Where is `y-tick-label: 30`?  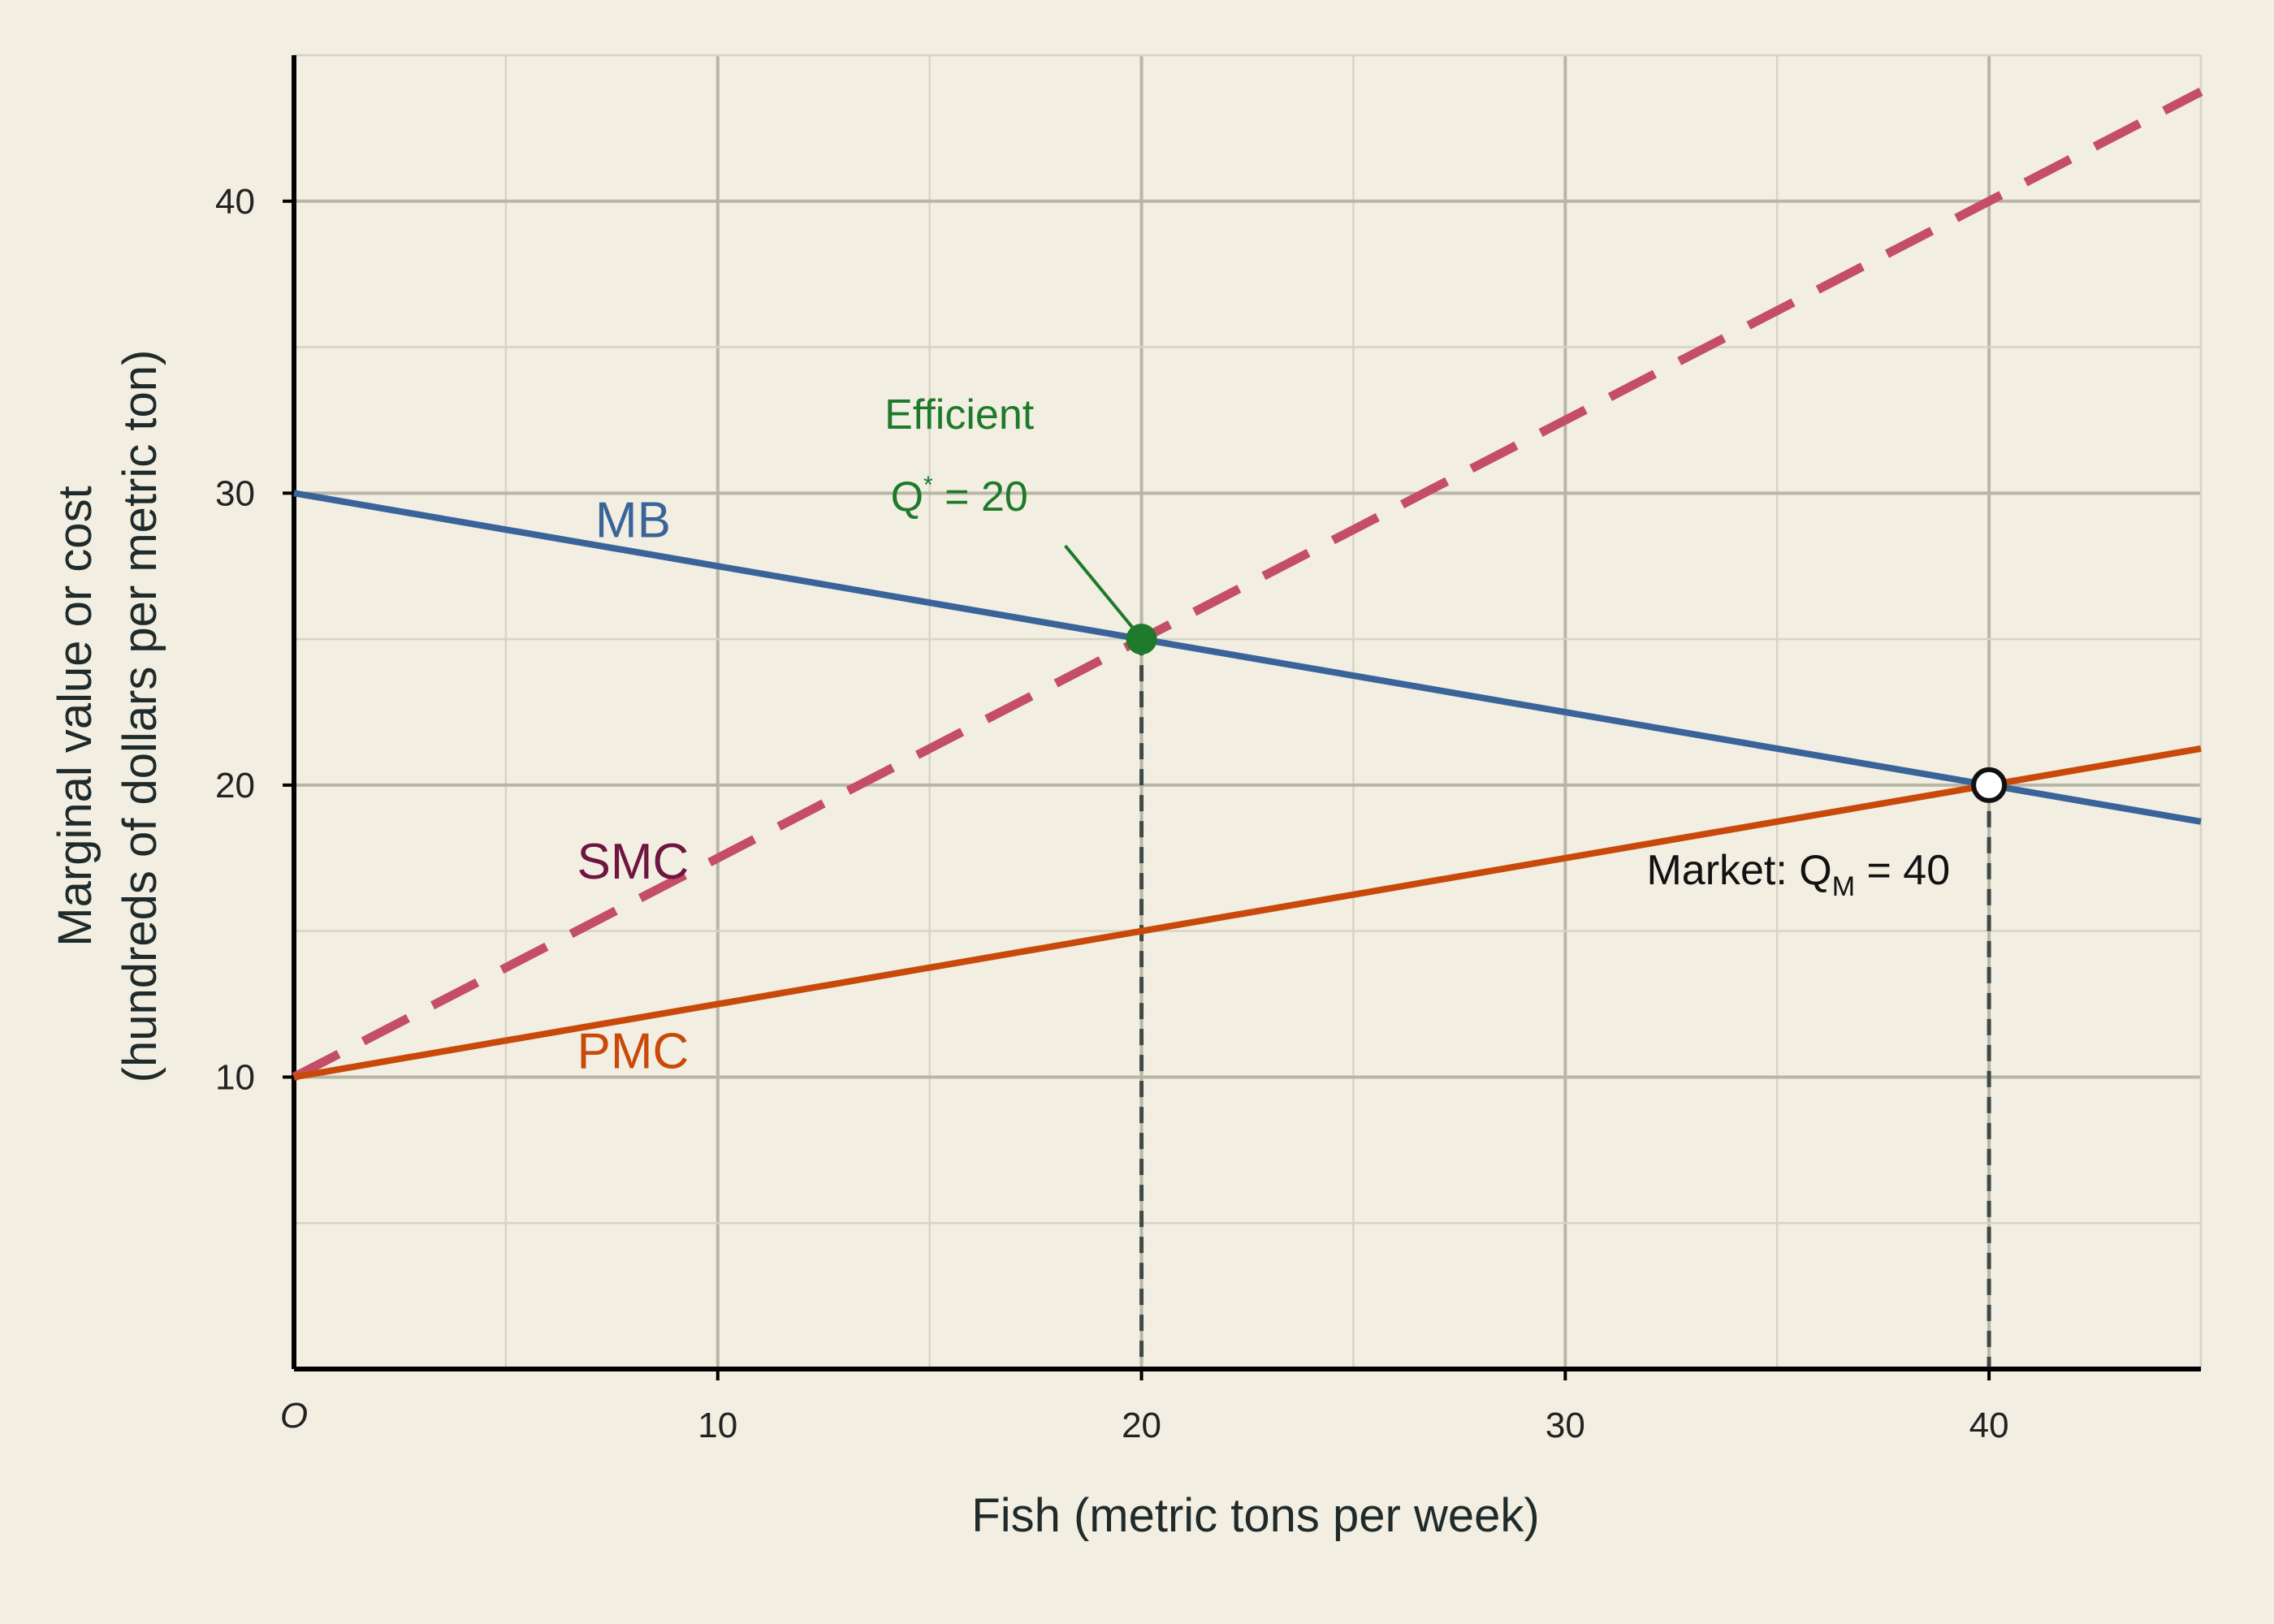 y-tick-label: 30 is located at coordinates (235, 493).